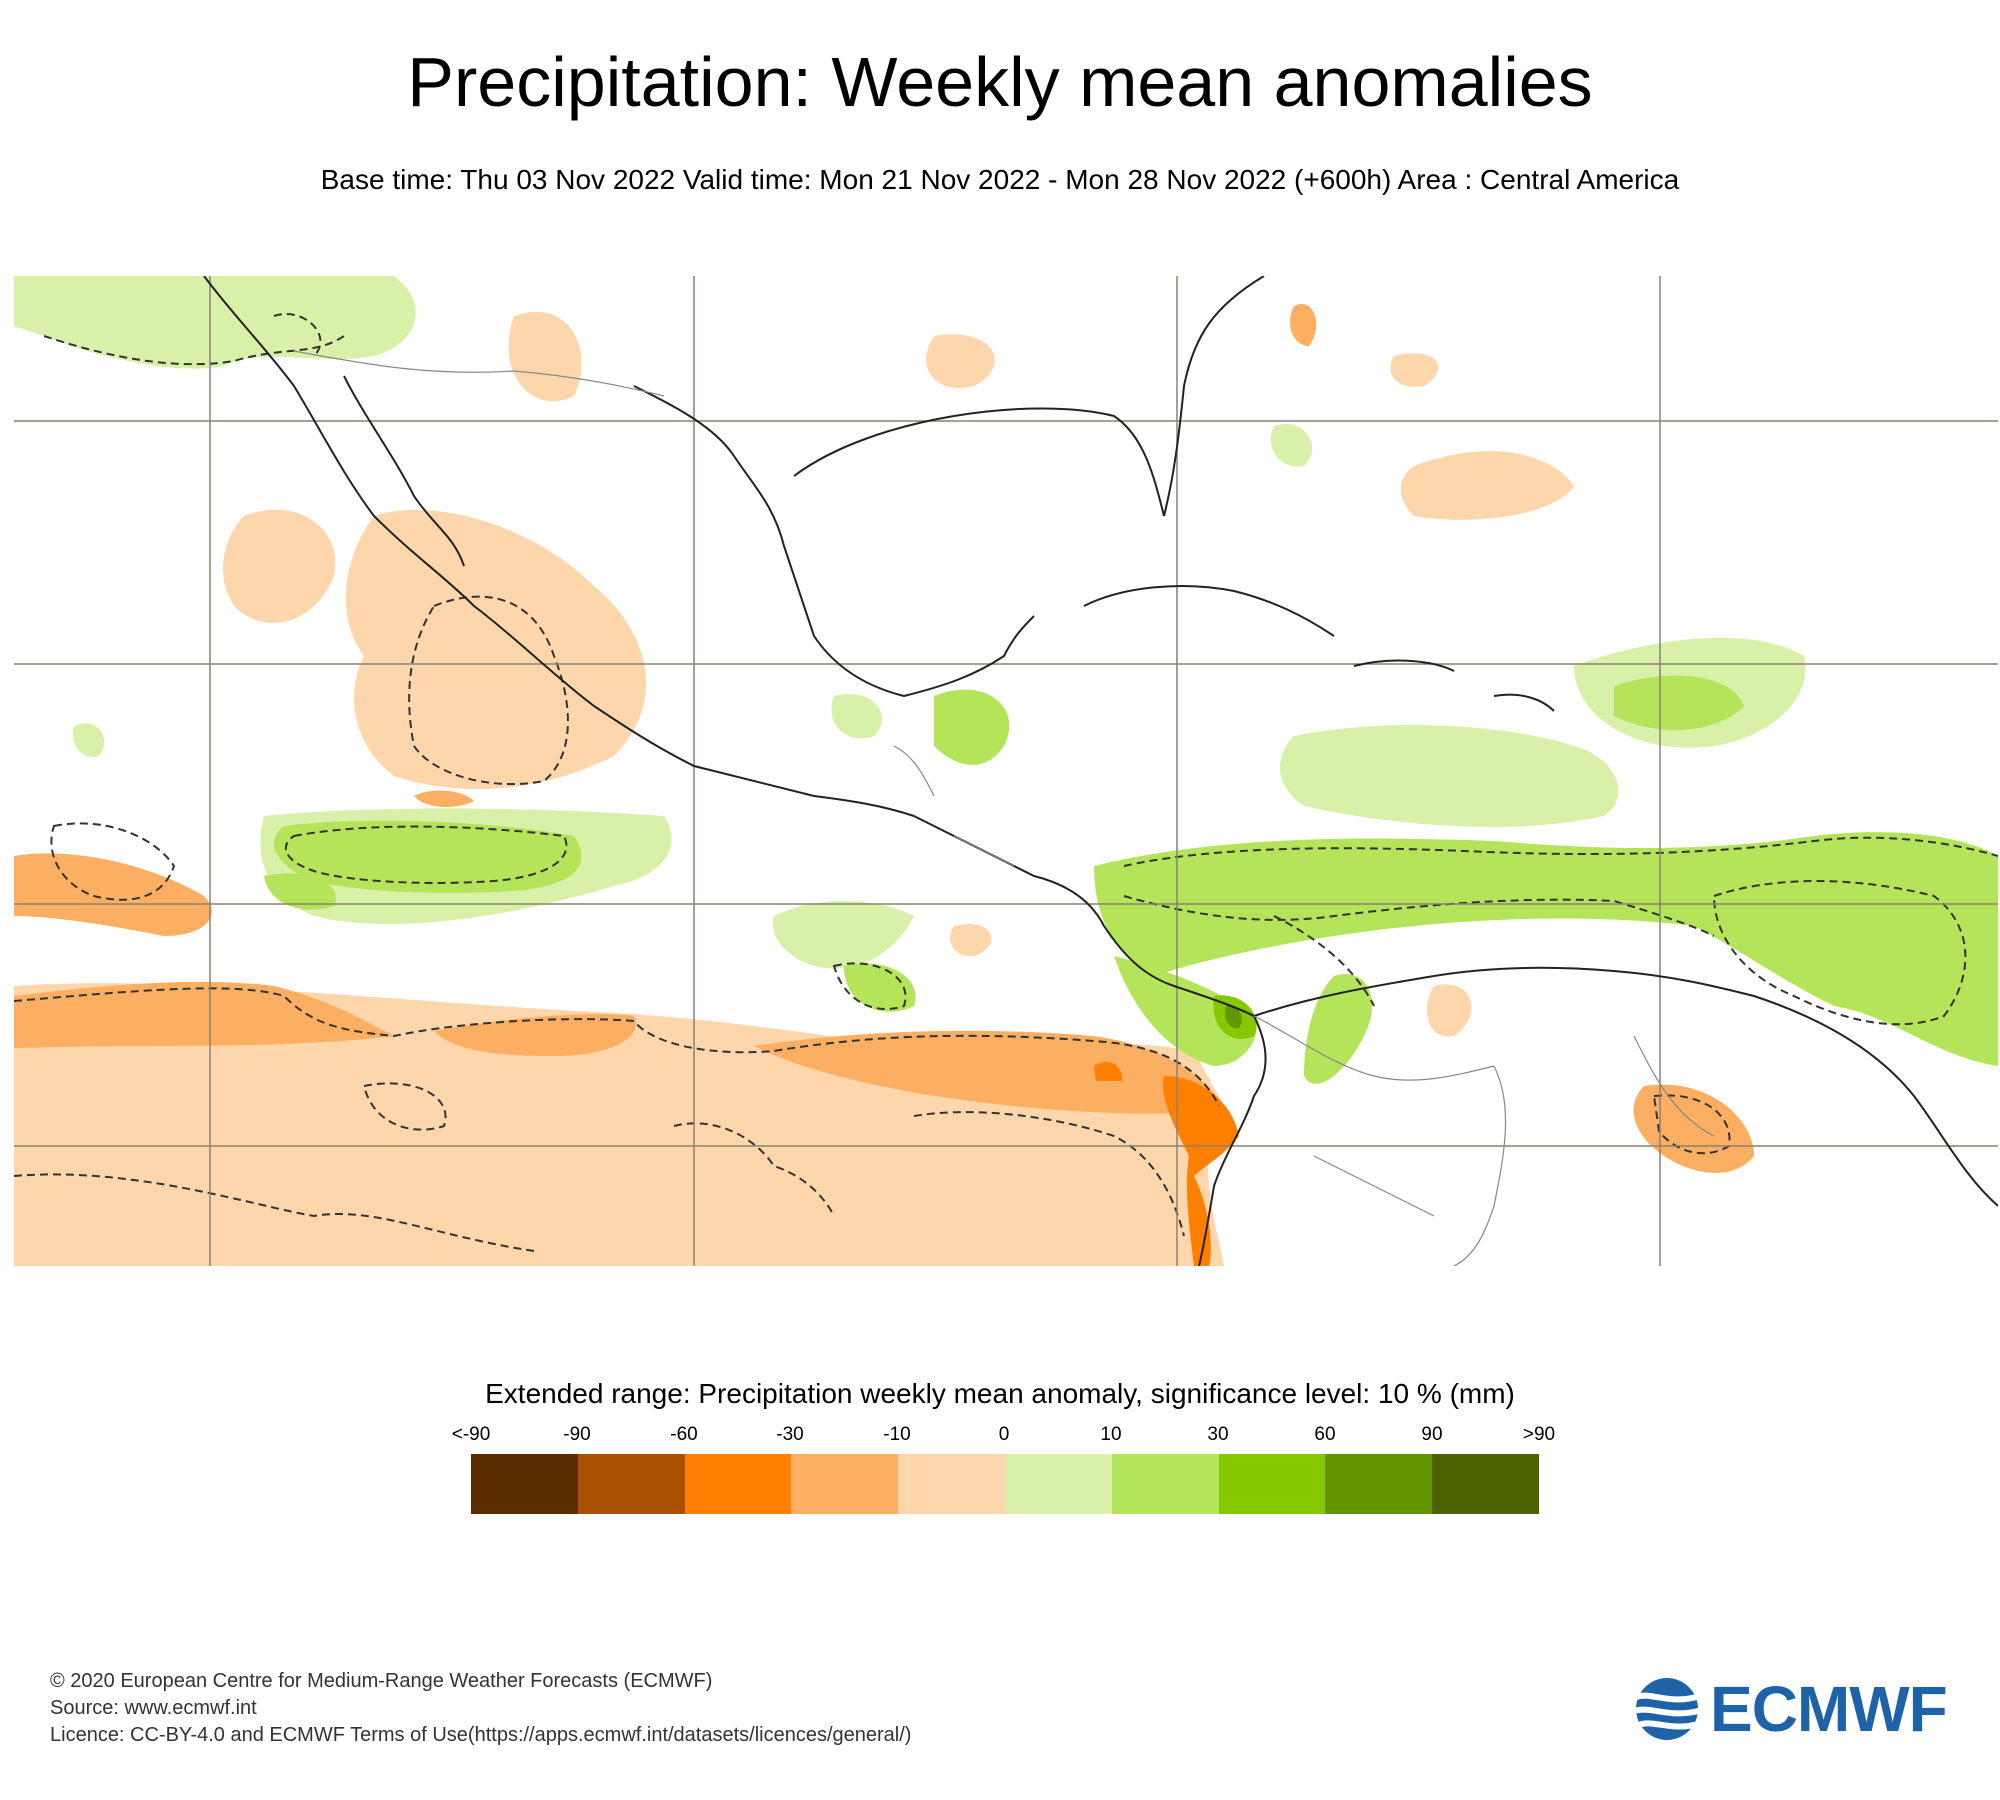 The height and width of the screenshot is (1800, 2000). What do you see at coordinates (1111, 1434) in the screenshot?
I see `legend-label: 10` at bounding box center [1111, 1434].